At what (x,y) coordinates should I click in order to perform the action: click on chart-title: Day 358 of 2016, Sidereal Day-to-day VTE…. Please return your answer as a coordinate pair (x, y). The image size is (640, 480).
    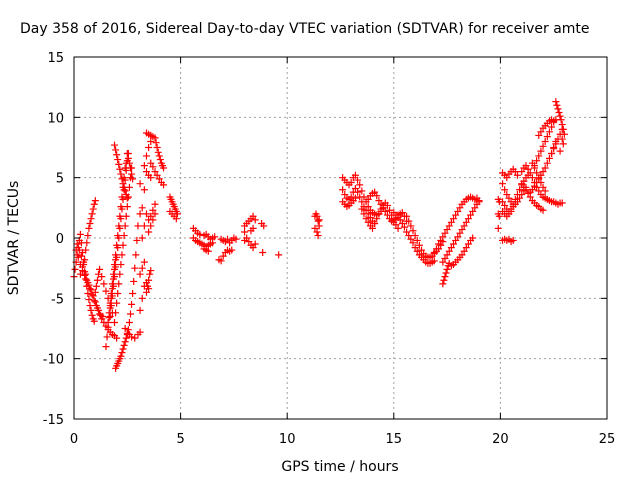
    Looking at the image, I should click on (305, 29).